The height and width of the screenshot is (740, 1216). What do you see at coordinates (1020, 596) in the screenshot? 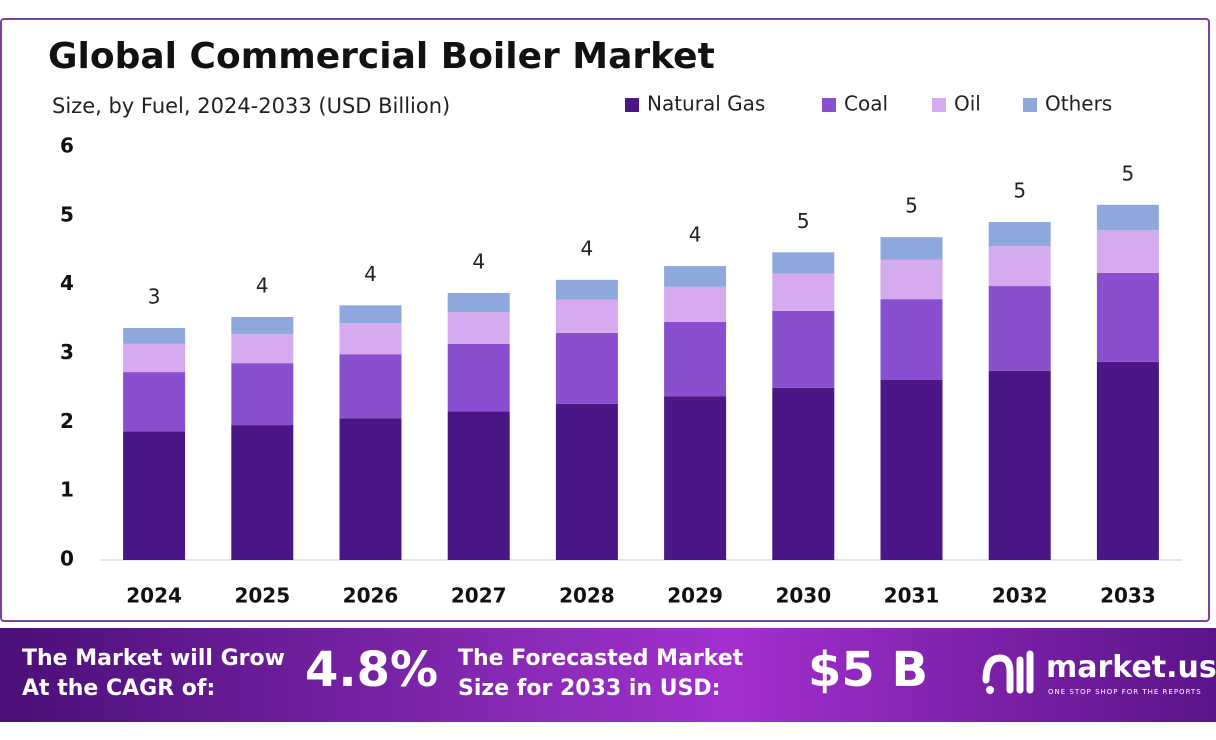
I see `x-tick-label: 2032` at bounding box center [1020, 596].